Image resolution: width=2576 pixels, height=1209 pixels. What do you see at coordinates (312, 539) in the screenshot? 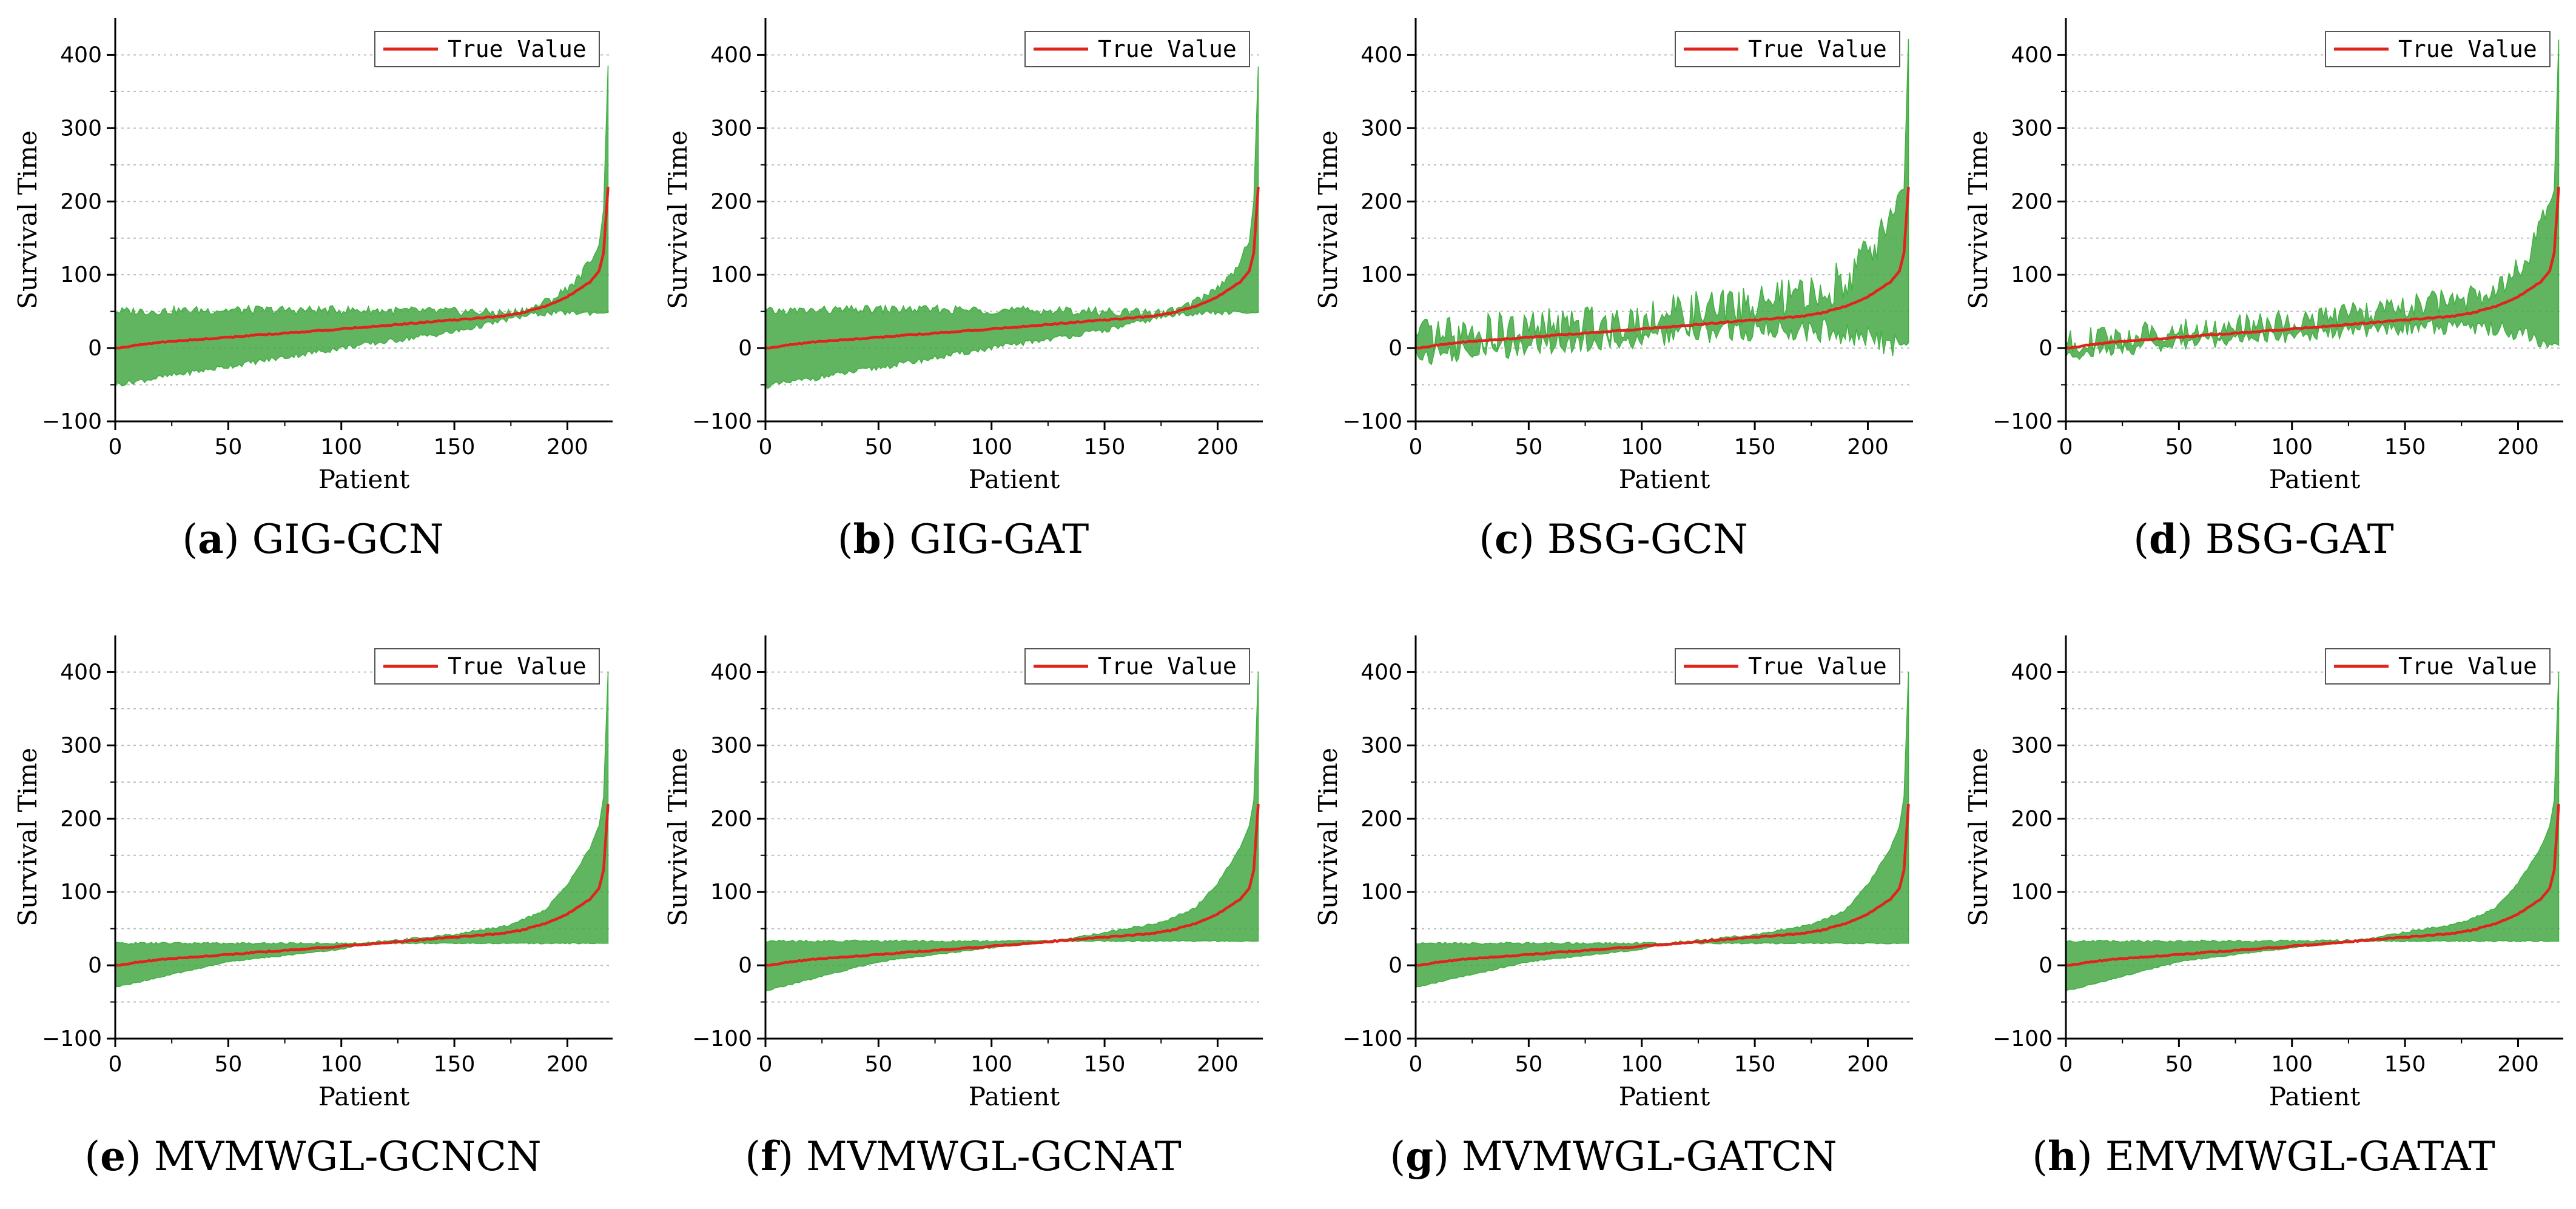
I see `panel-caption: (a) GIG-GCN` at bounding box center [312, 539].